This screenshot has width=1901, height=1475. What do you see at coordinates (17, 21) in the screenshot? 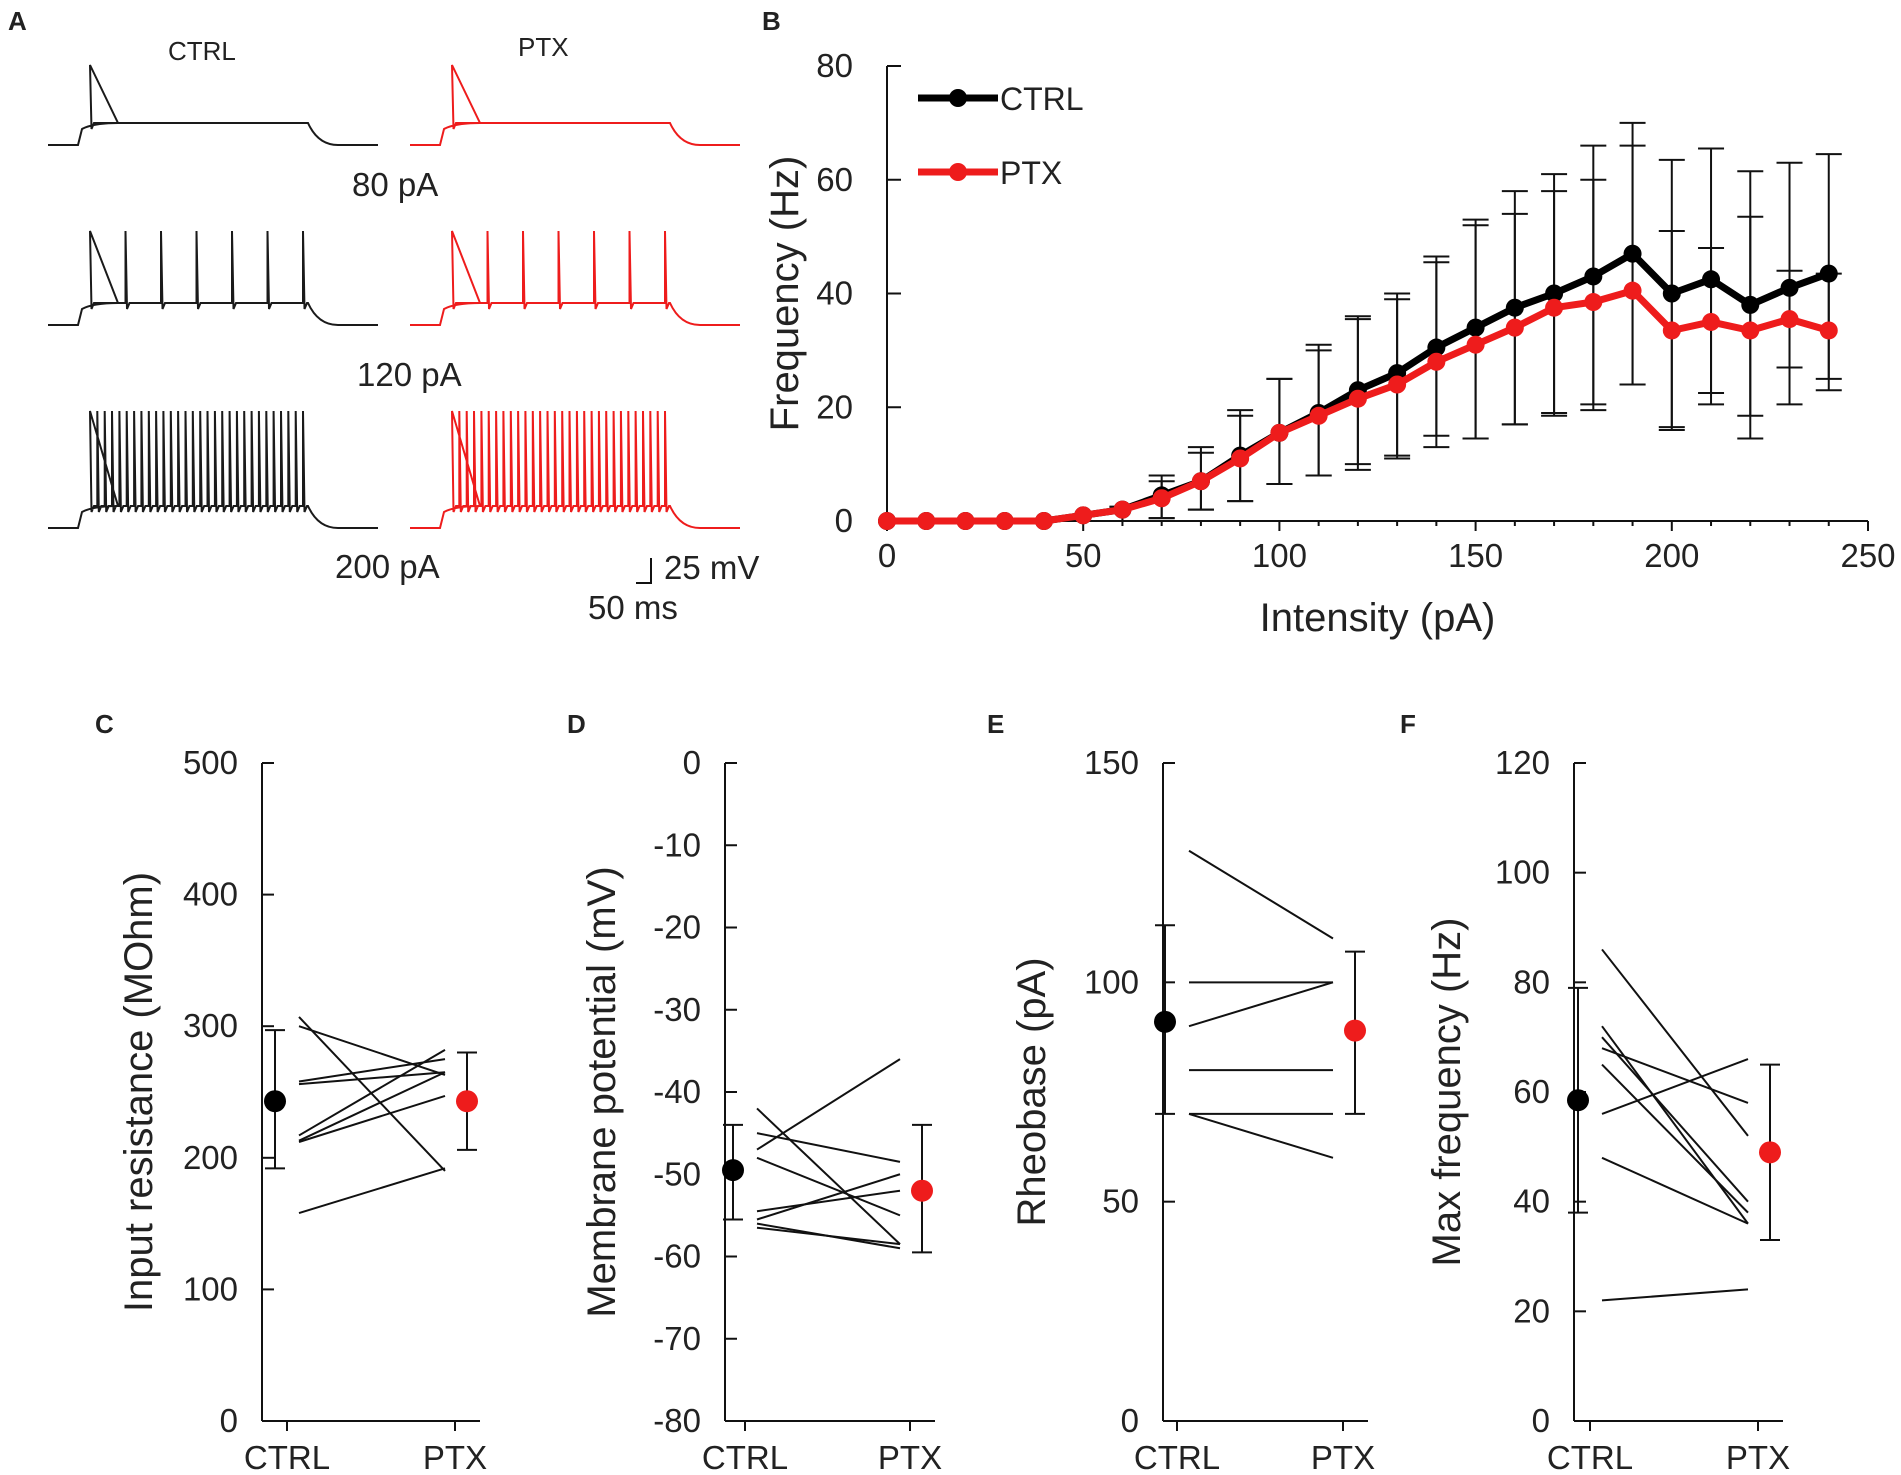
I see `panel-label-a: A` at bounding box center [17, 21].